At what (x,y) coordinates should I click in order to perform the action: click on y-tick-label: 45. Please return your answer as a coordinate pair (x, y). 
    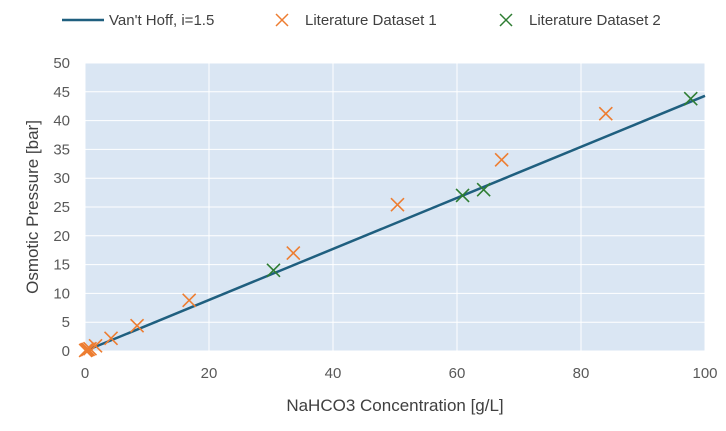
    Looking at the image, I should click on (61, 92).